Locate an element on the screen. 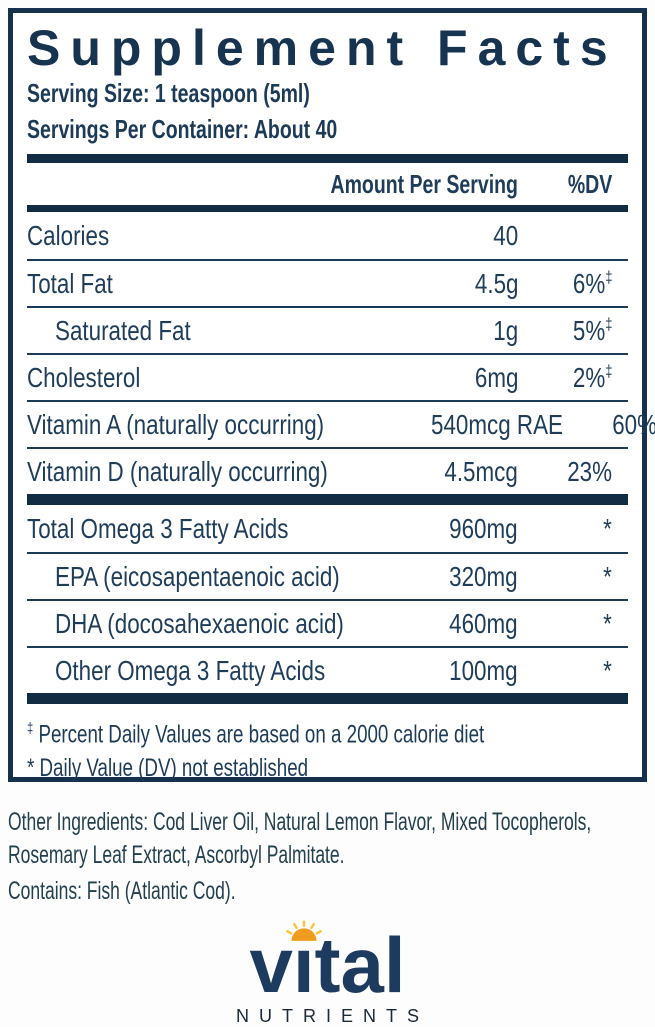 The height and width of the screenshot is (1027, 655). nutrient-amount: 960mg is located at coordinates (484, 528).